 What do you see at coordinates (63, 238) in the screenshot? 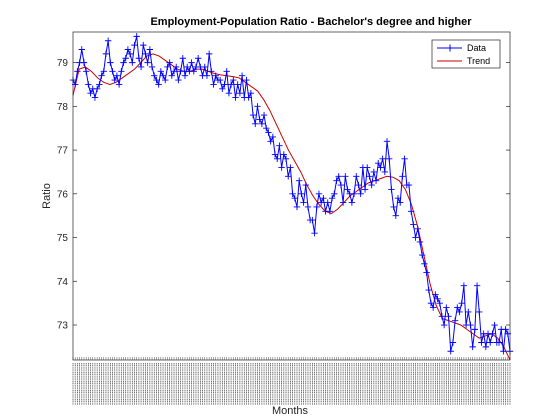
I see `y-tick-label: 75` at bounding box center [63, 238].